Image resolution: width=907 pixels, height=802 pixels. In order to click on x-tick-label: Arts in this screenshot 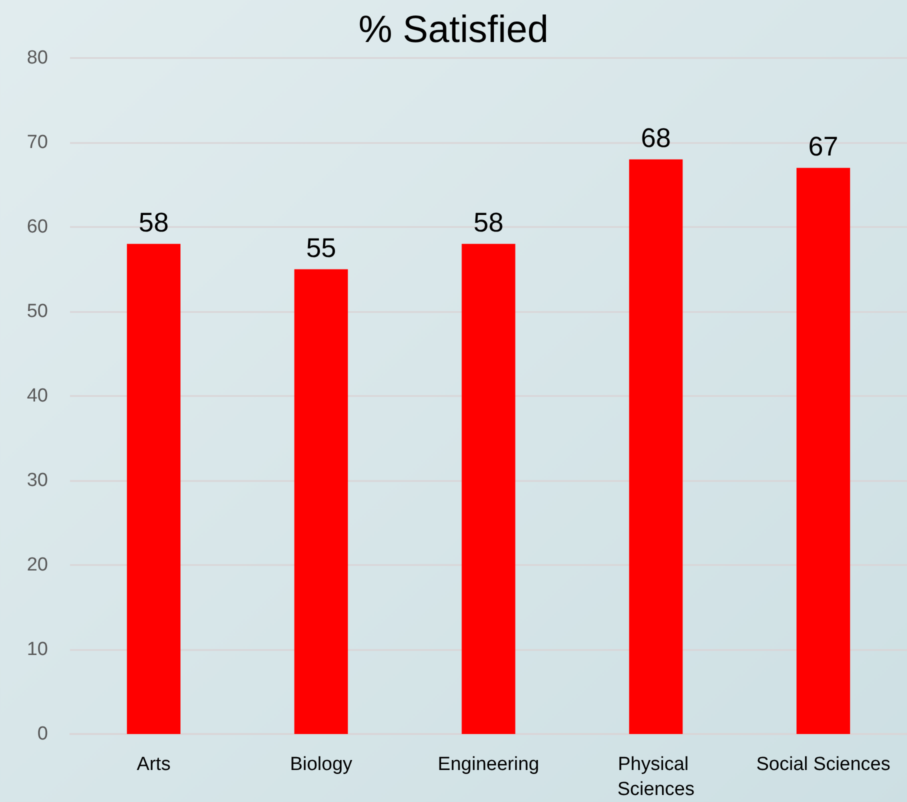, I will do `click(153, 764)`.